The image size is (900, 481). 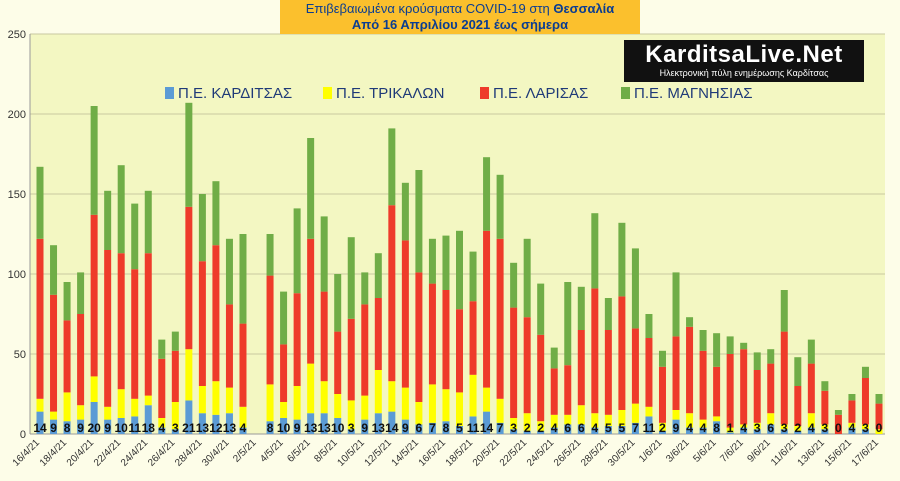 What do you see at coordinates (608, 314) in the screenshot?
I see `bar-magnisia-28/5/21` at bounding box center [608, 314].